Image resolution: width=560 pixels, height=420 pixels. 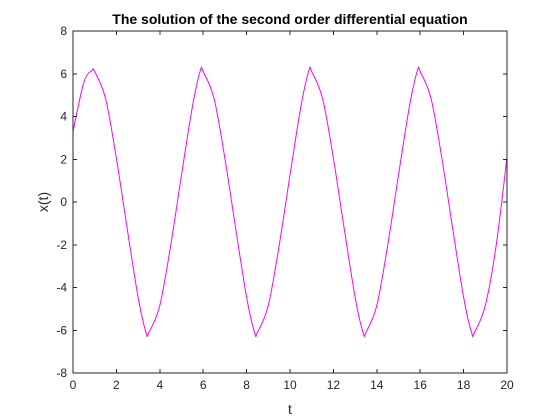 I want to click on x-tick-label: 2, so click(x=116, y=385).